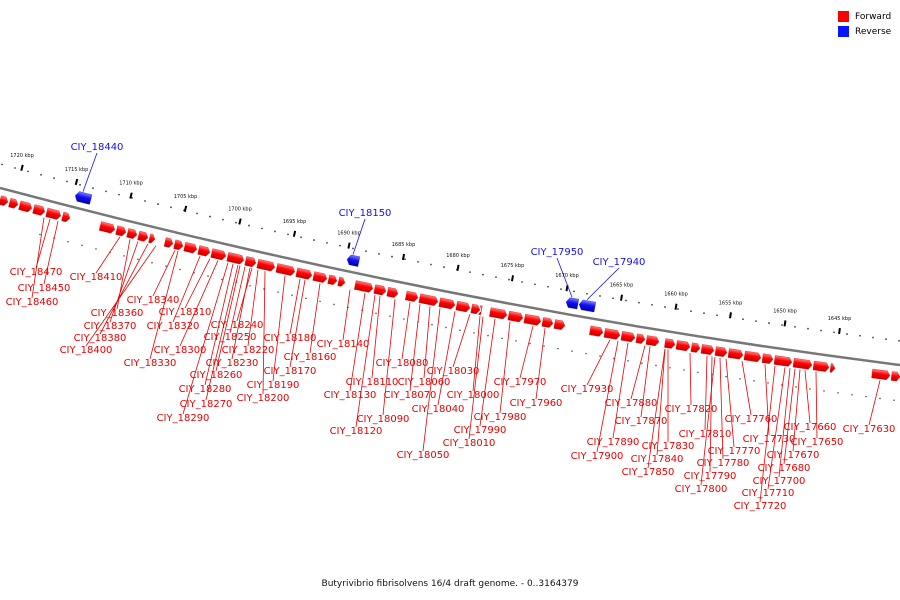  What do you see at coordinates (453, 371) in the screenshot?
I see `gene-label: CIY_18030` at bounding box center [453, 371].